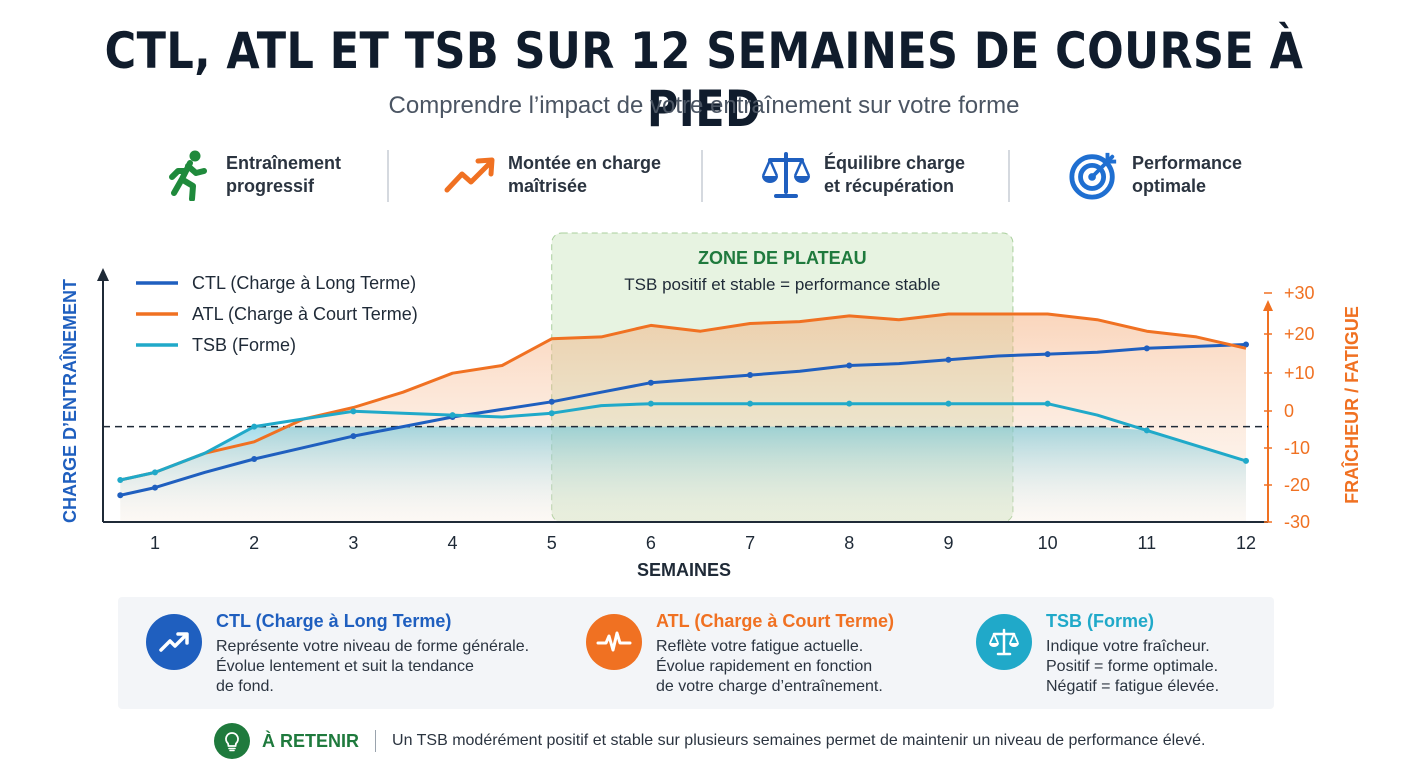  What do you see at coordinates (103, 274) in the screenshot?
I see `y-axis-arrow` at bounding box center [103, 274].